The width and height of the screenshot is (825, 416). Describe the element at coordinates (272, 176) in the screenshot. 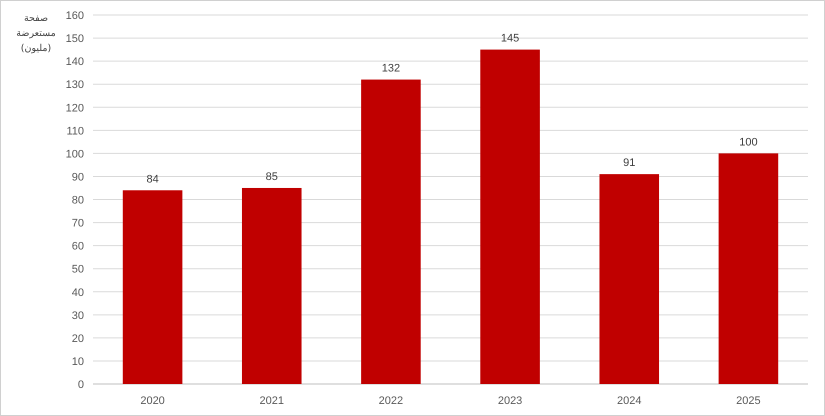

I see `data-label: 85` at that location.